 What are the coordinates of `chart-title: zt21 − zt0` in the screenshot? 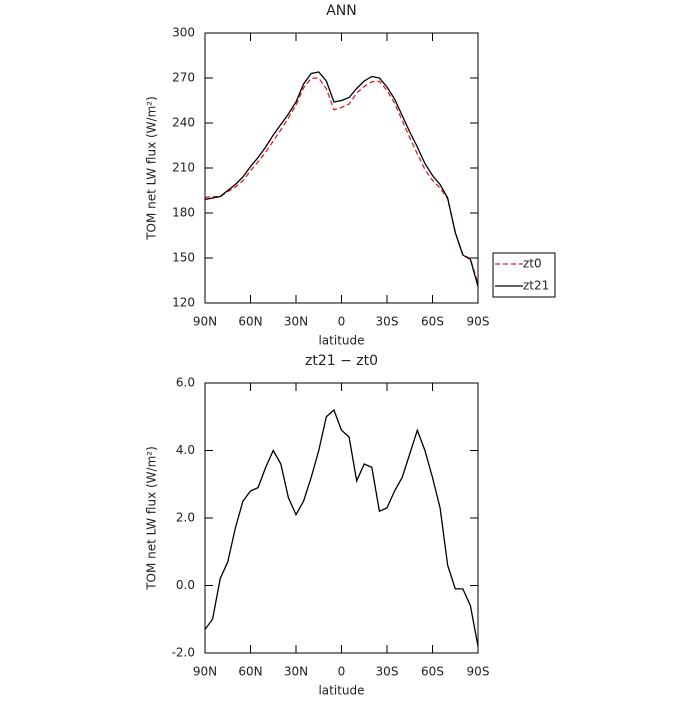 It's located at (341, 361).